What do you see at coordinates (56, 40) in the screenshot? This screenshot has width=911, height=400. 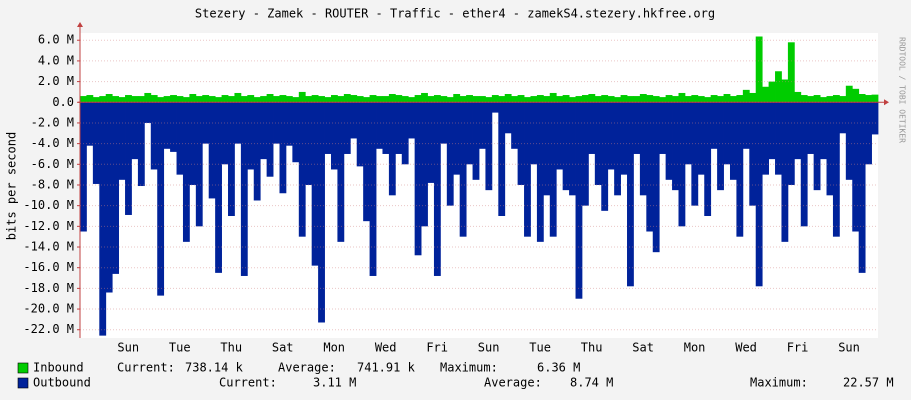 I see `y-tick-label: 6.0 M` at bounding box center [56, 40].